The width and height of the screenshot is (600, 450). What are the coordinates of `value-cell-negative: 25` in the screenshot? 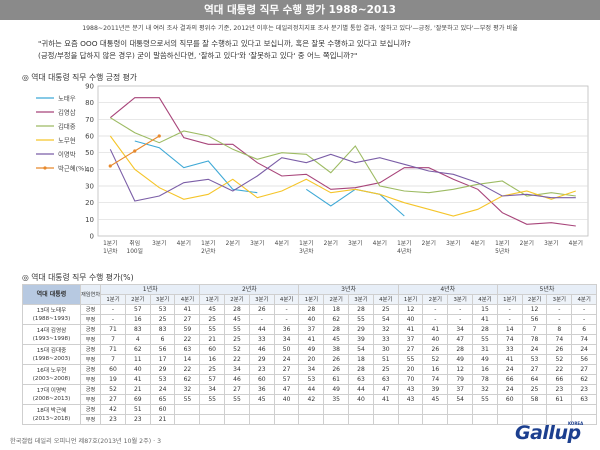 It's located at (212, 319).